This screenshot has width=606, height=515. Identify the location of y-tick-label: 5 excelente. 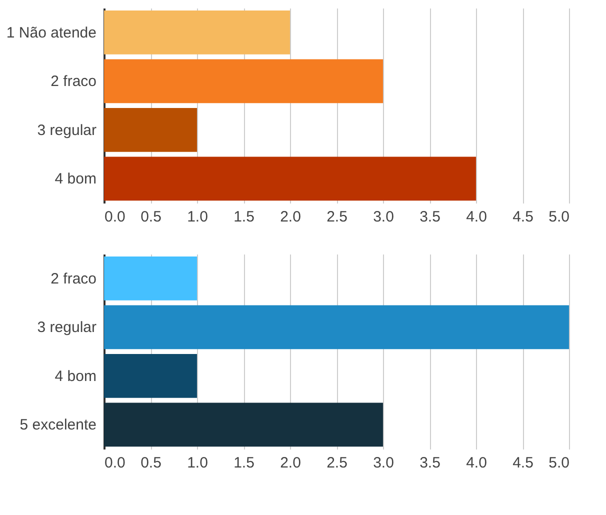
(58, 425).